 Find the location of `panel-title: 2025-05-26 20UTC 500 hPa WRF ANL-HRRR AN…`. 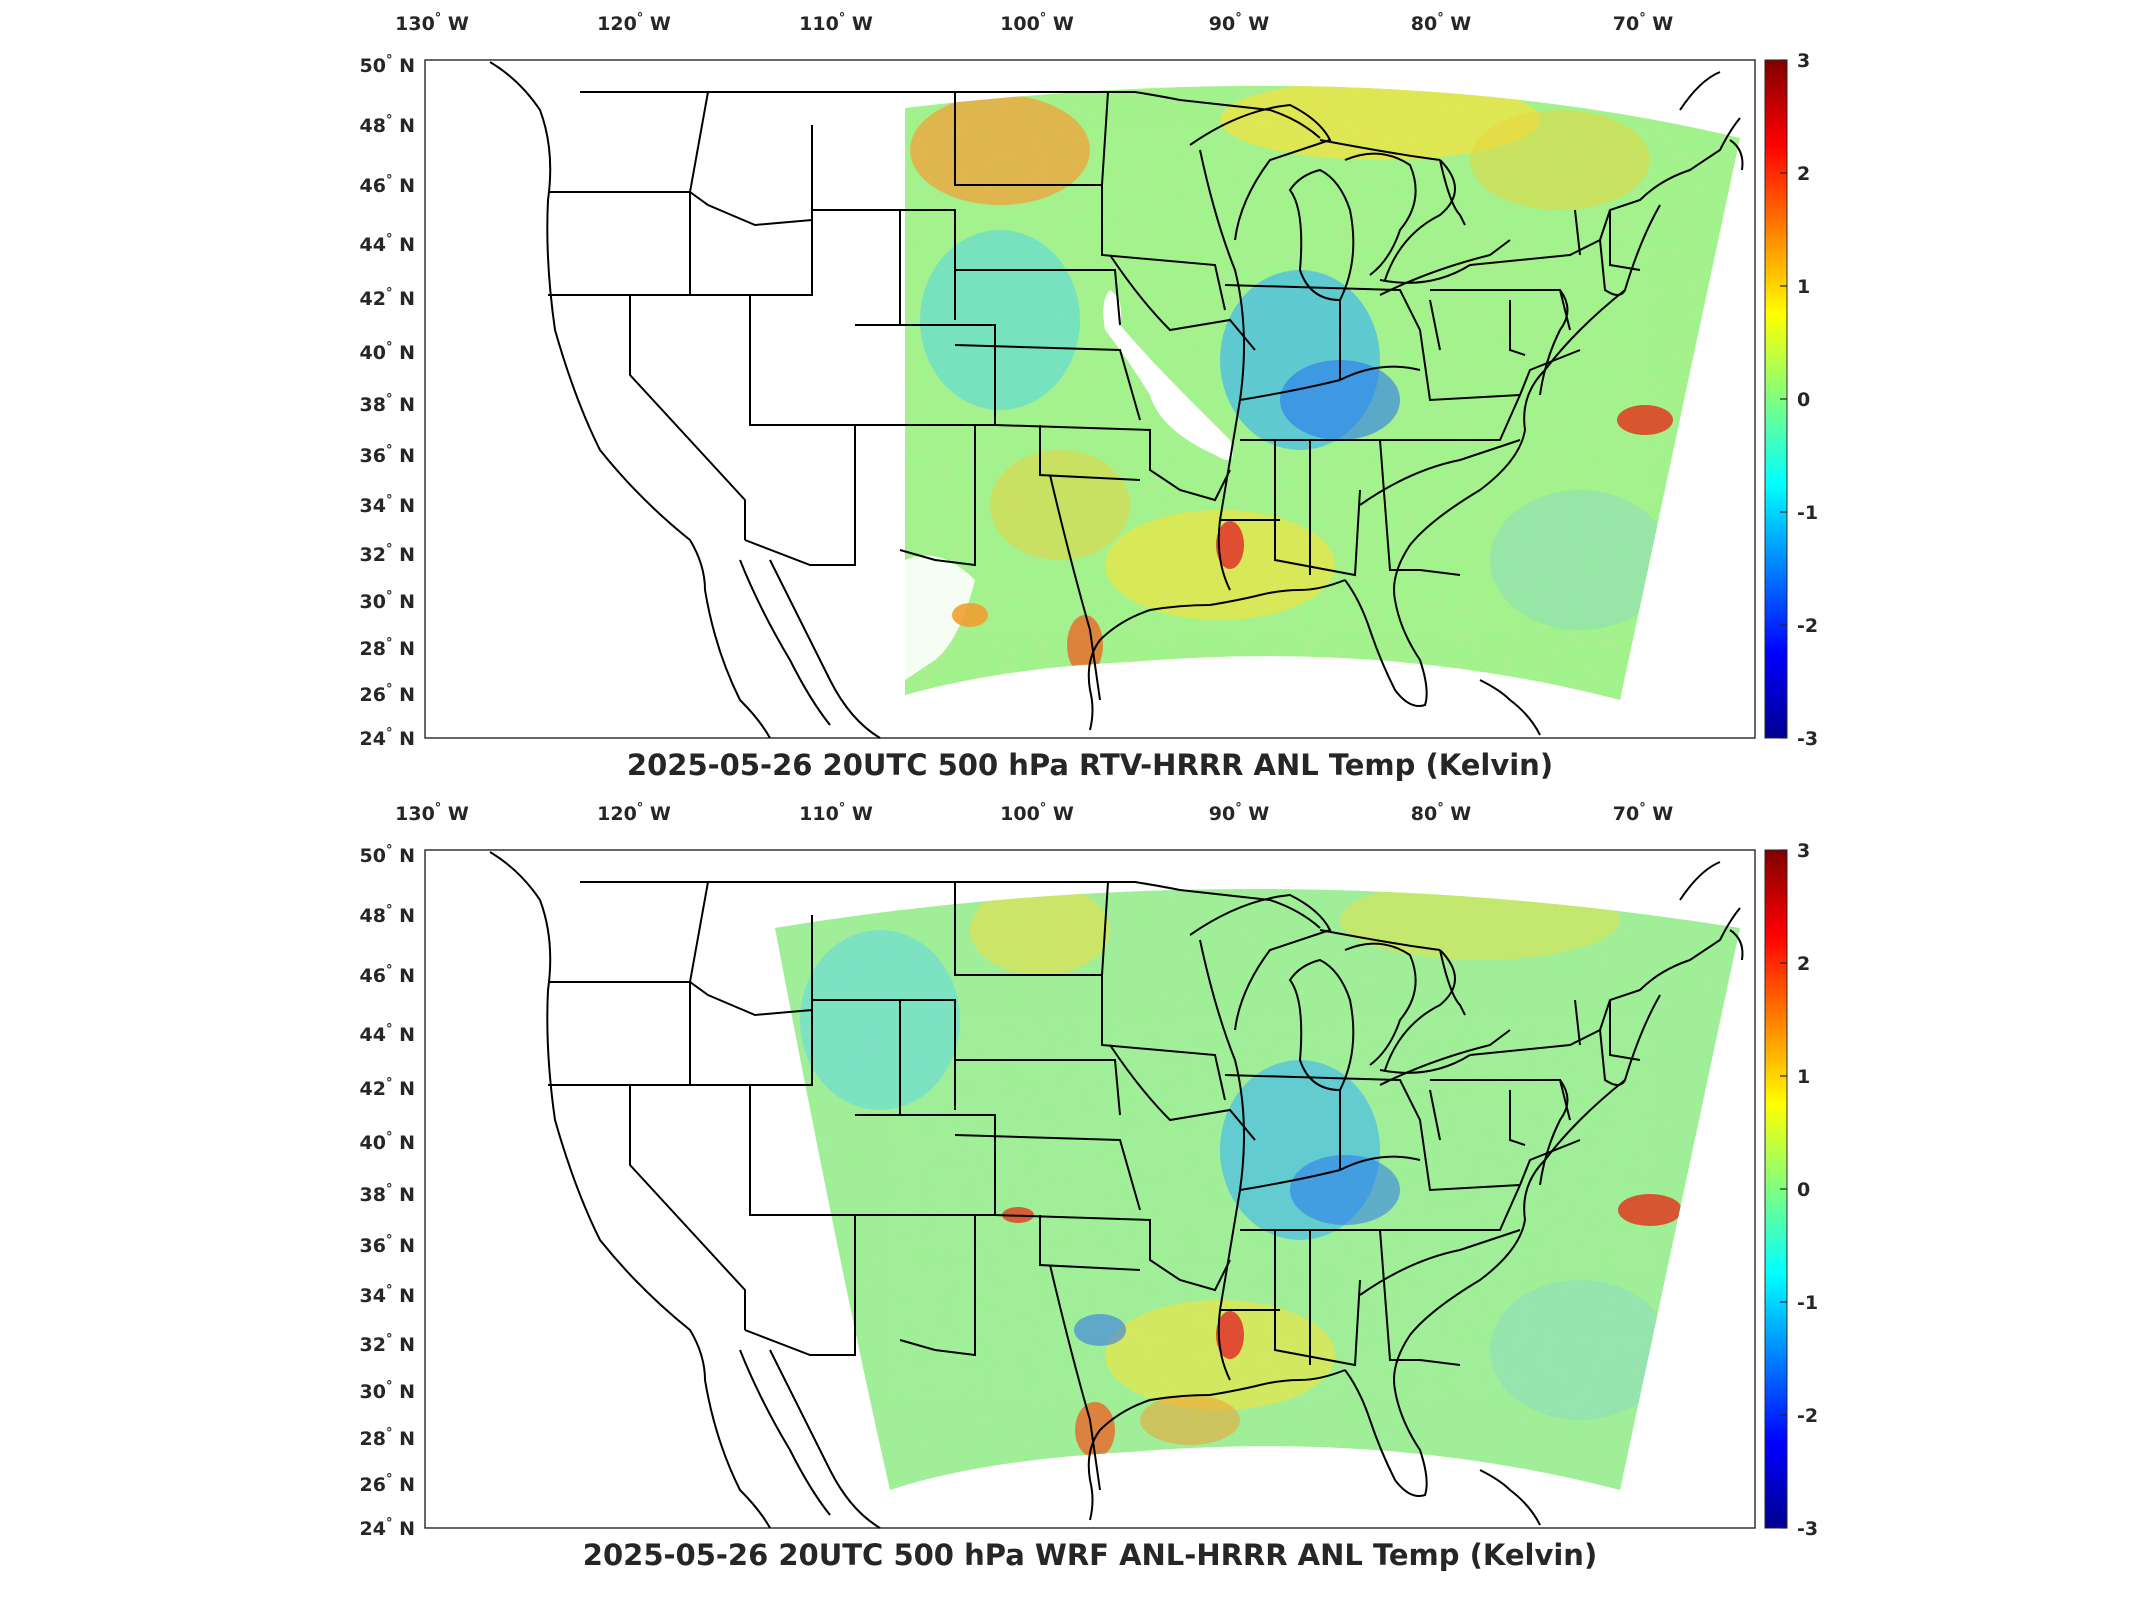

panel-title: 2025-05-26 20UTC 500 hPa WRF ANL-HRRR AN… is located at coordinates (1090, 1555).